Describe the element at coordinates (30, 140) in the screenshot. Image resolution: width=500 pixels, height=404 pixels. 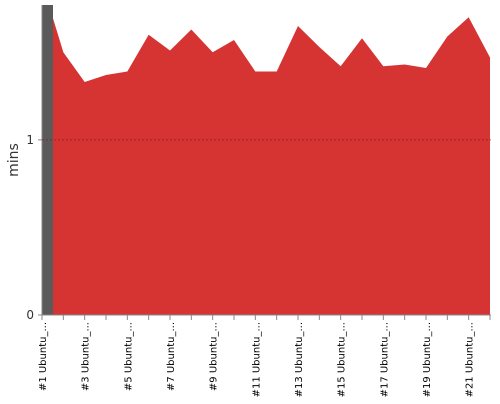
I see `y-tick-label: 1` at that location.